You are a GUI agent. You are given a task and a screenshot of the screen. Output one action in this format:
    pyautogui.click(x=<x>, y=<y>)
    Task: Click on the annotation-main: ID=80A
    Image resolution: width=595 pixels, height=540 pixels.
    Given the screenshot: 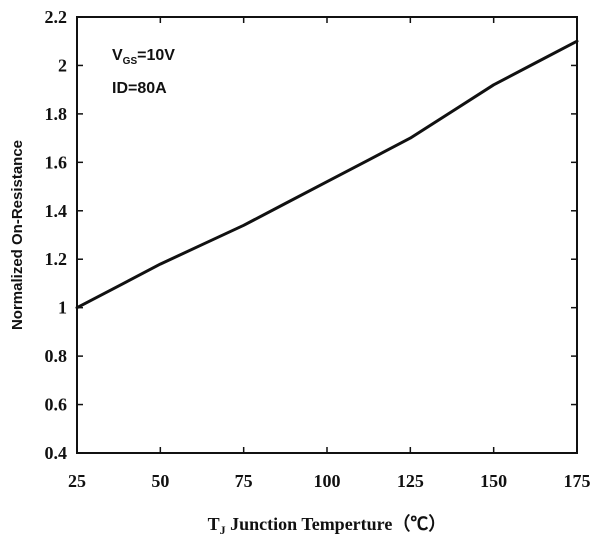 What is the action you would take?
    pyautogui.click(x=139, y=88)
    